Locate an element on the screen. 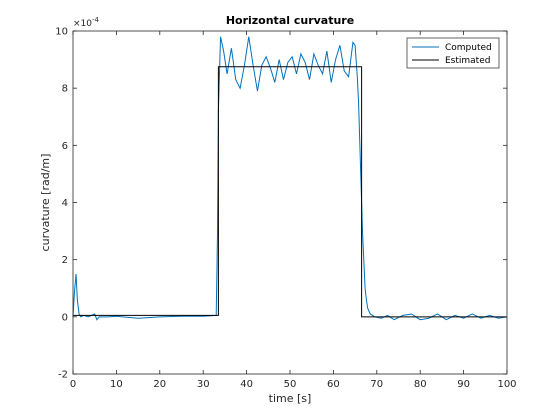 The width and height of the screenshot is (560, 420). legend-label-estimated: Estimated is located at coordinates (467, 61).